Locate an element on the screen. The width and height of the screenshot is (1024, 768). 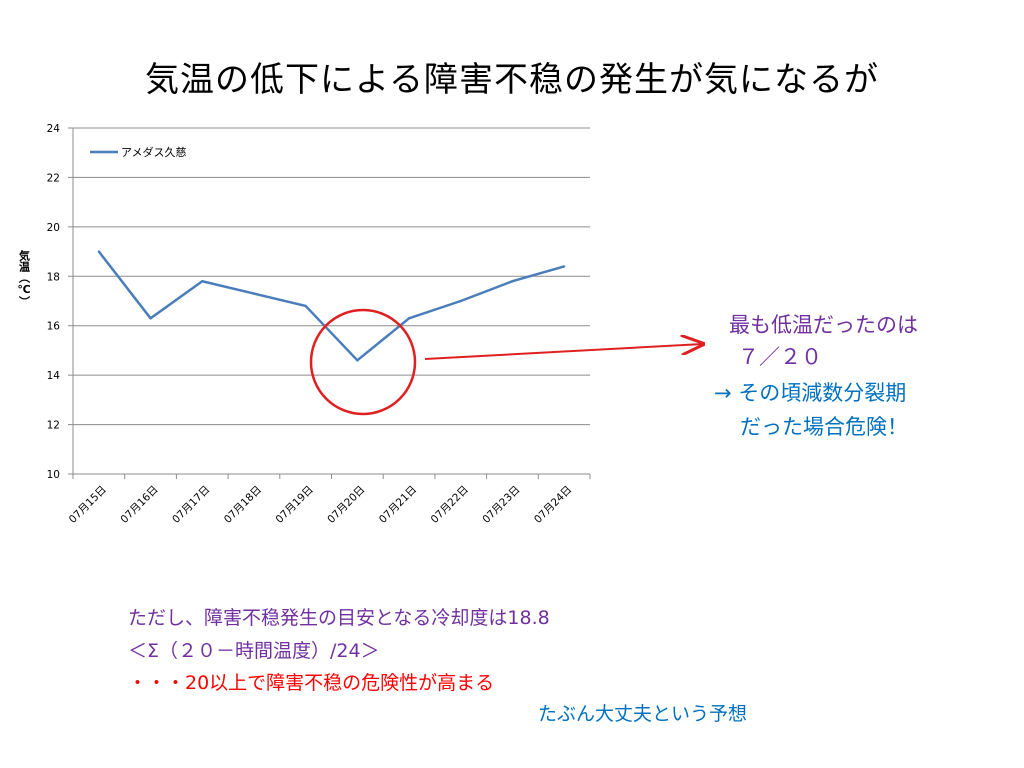
x-tick-label: 07月18日 is located at coordinates (243, 505).